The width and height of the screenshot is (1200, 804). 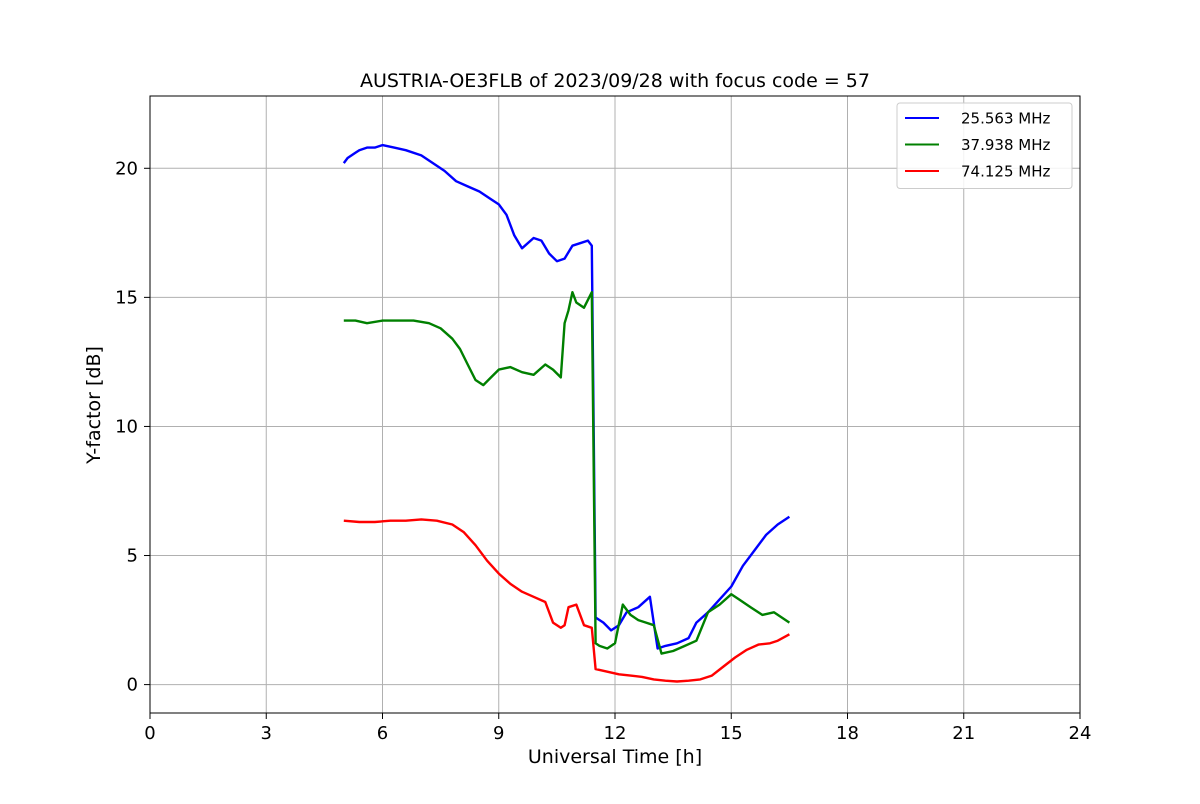 I want to click on y-tick-label: 15, so click(x=126, y=297).